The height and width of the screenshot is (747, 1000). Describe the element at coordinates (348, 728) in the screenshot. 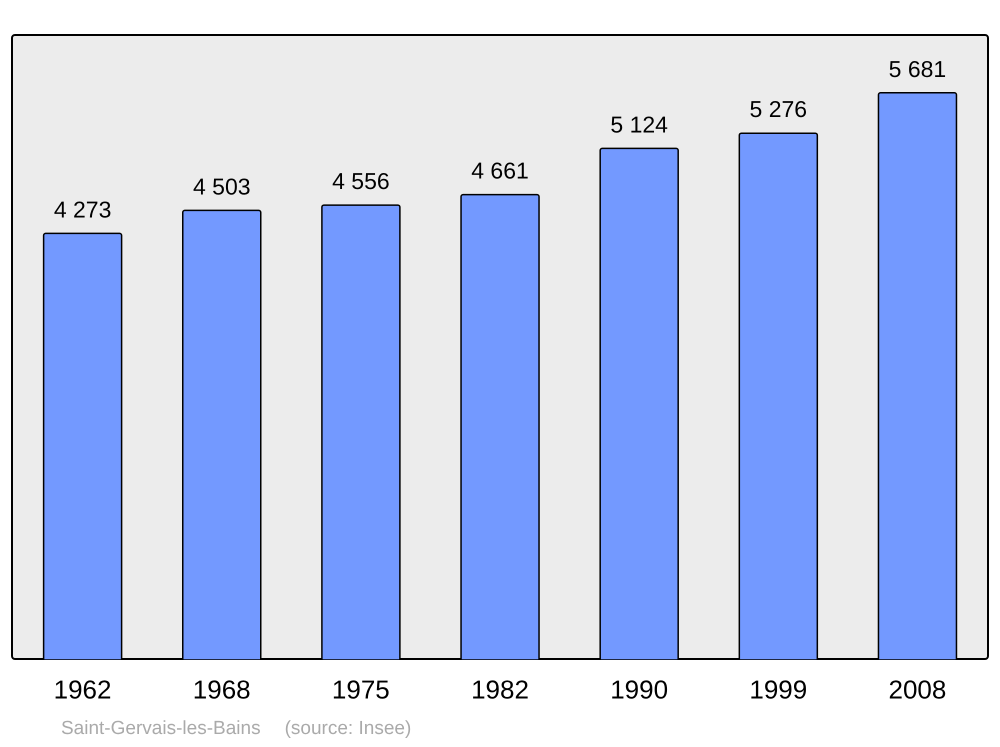

I see `text: (source: Insee)` at that location.